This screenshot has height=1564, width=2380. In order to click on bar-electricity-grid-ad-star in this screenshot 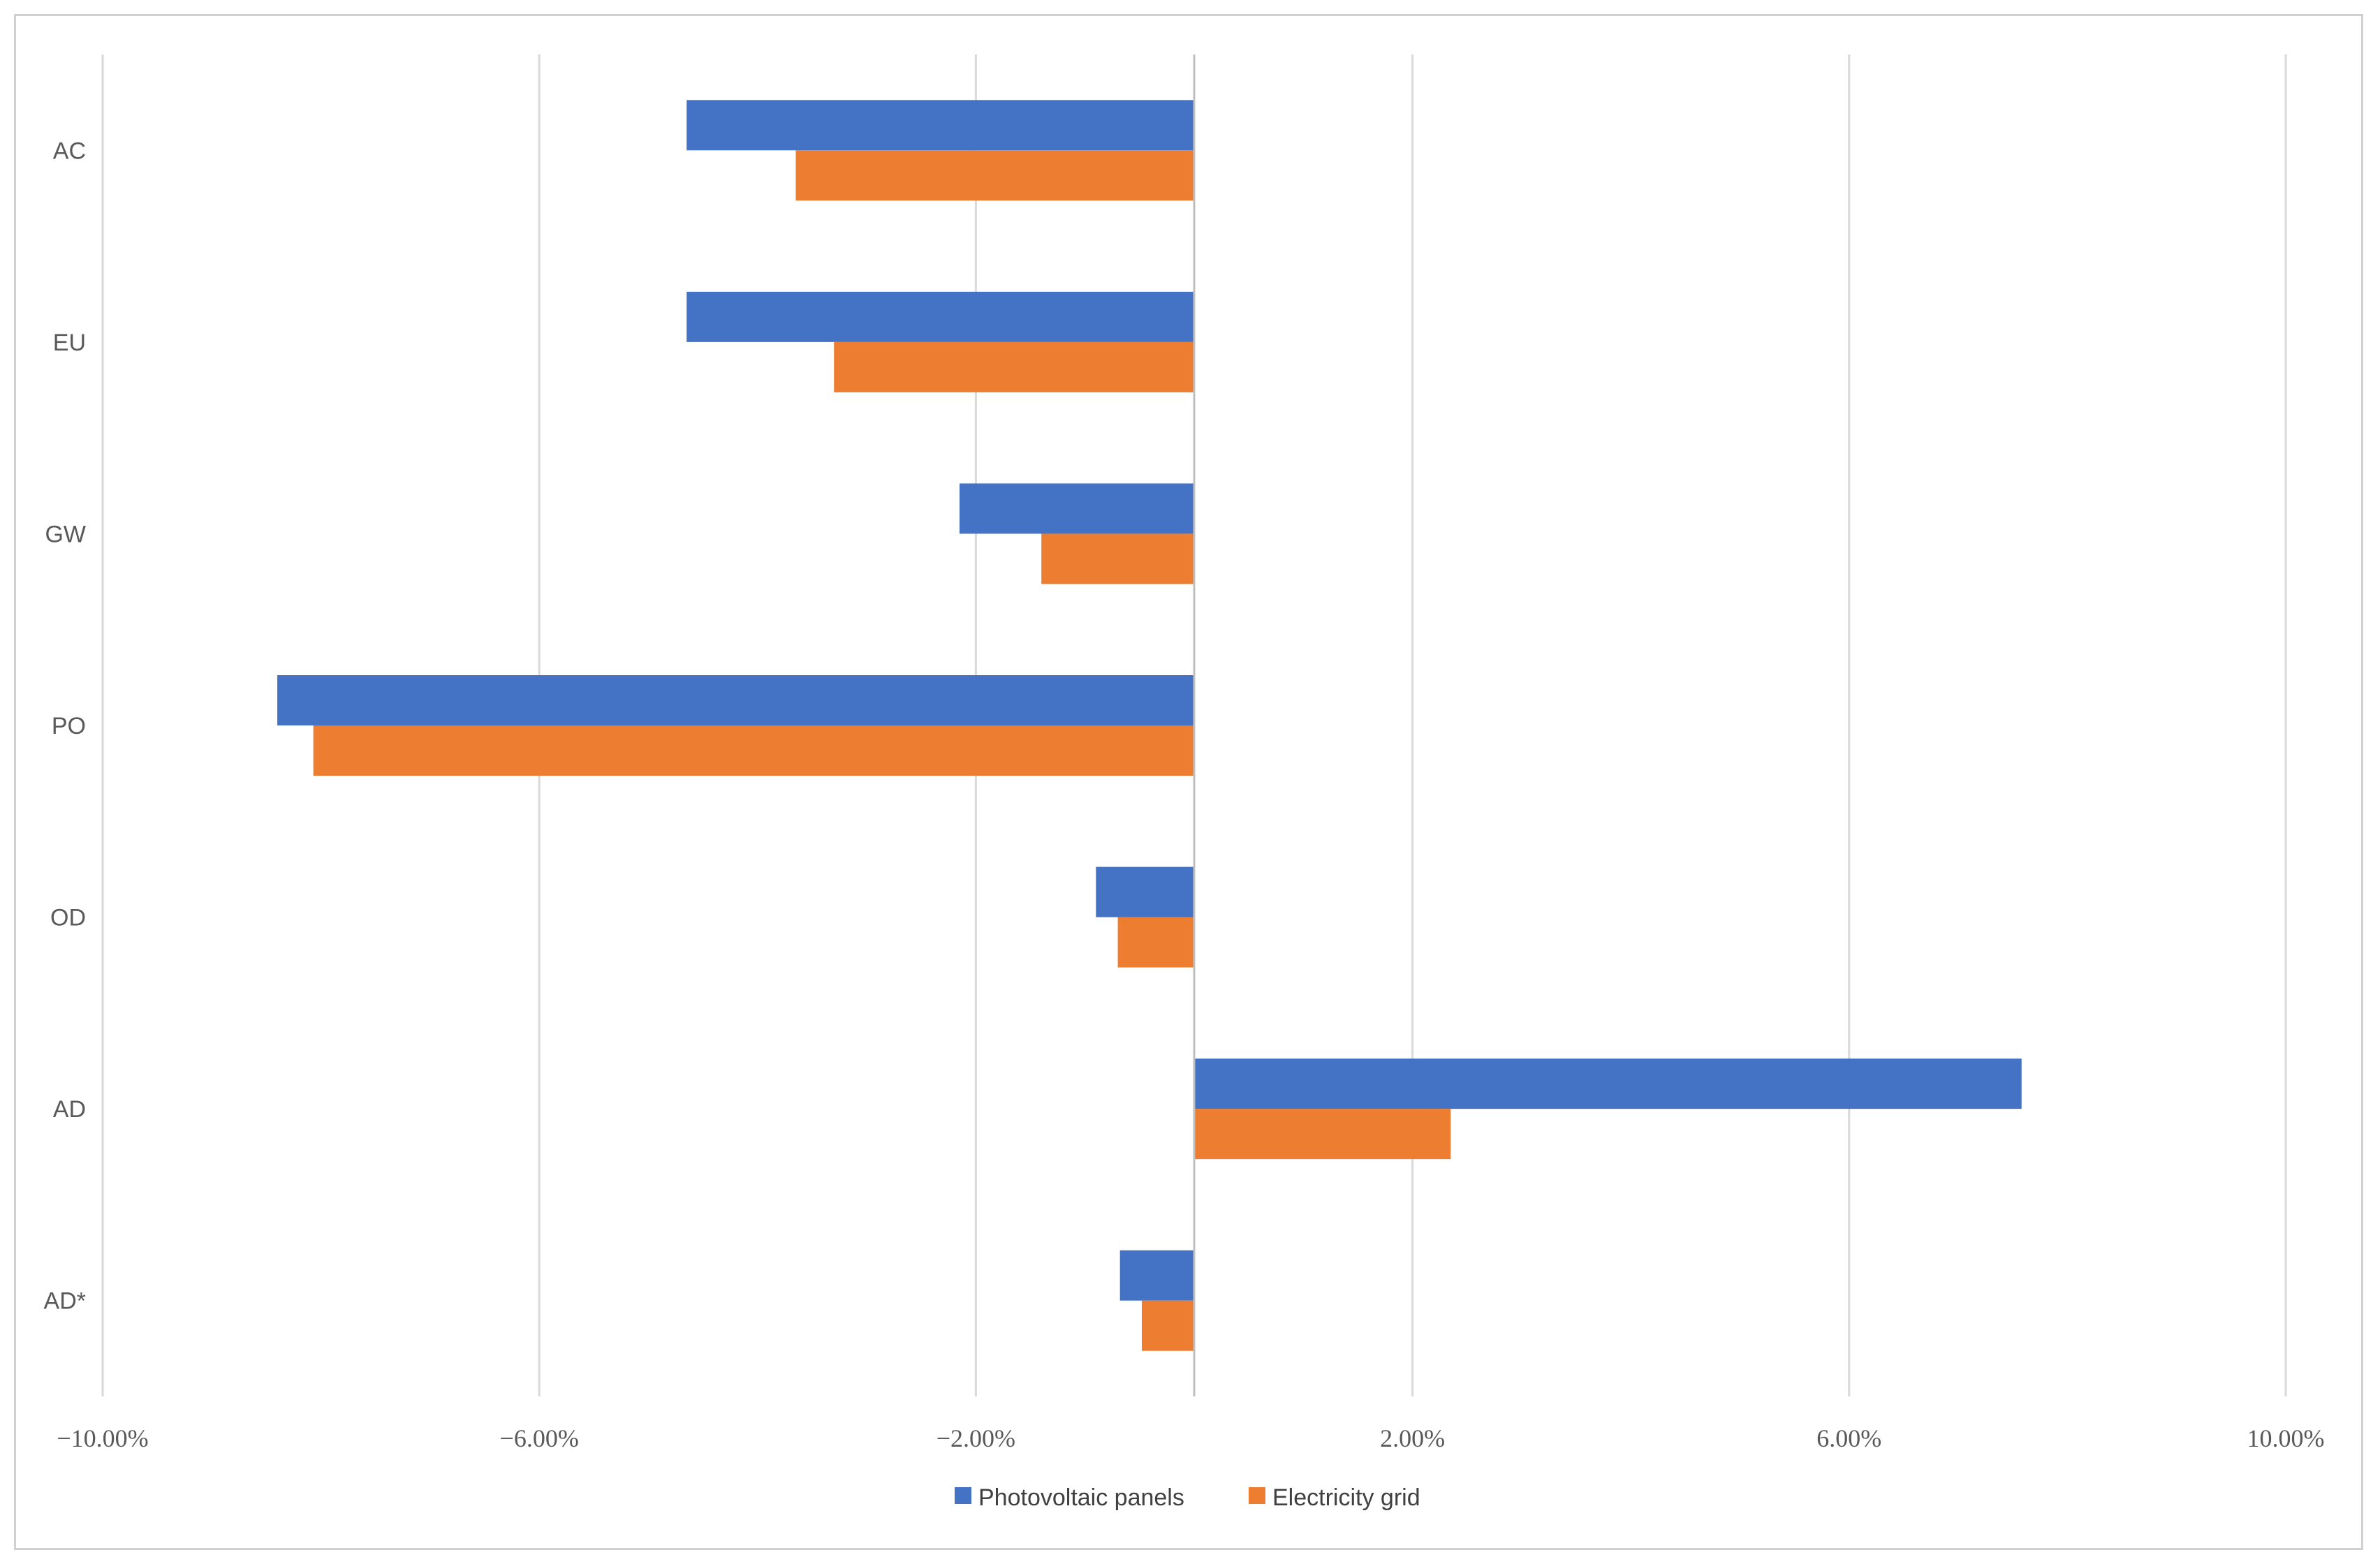, I will do `click(1167, 1325)`.